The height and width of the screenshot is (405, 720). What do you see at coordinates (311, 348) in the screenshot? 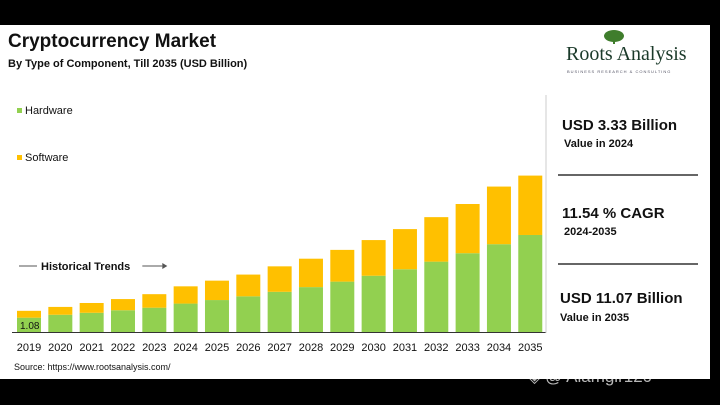
I see `x-tick-label-2028: 2028` at bounding box center [311, 348].